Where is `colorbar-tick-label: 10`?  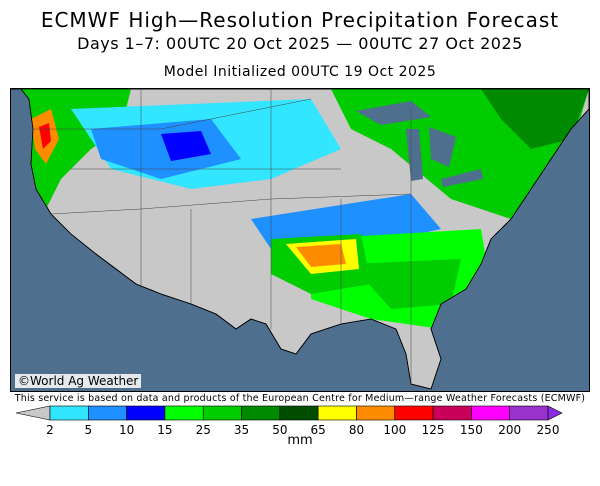
colorbar-tick-label: 10 is located at coordinates (126, 430).